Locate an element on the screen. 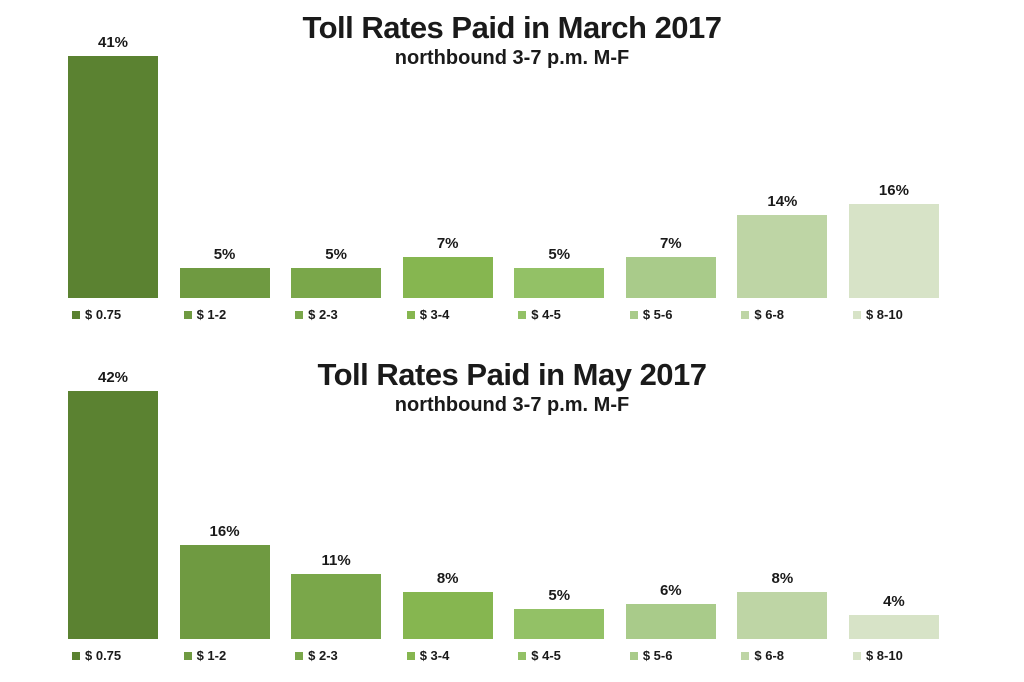 Image resolution: width=1024 pixels, height=682 pixels. bar-column: 42% is located at coordinates (113, 504).